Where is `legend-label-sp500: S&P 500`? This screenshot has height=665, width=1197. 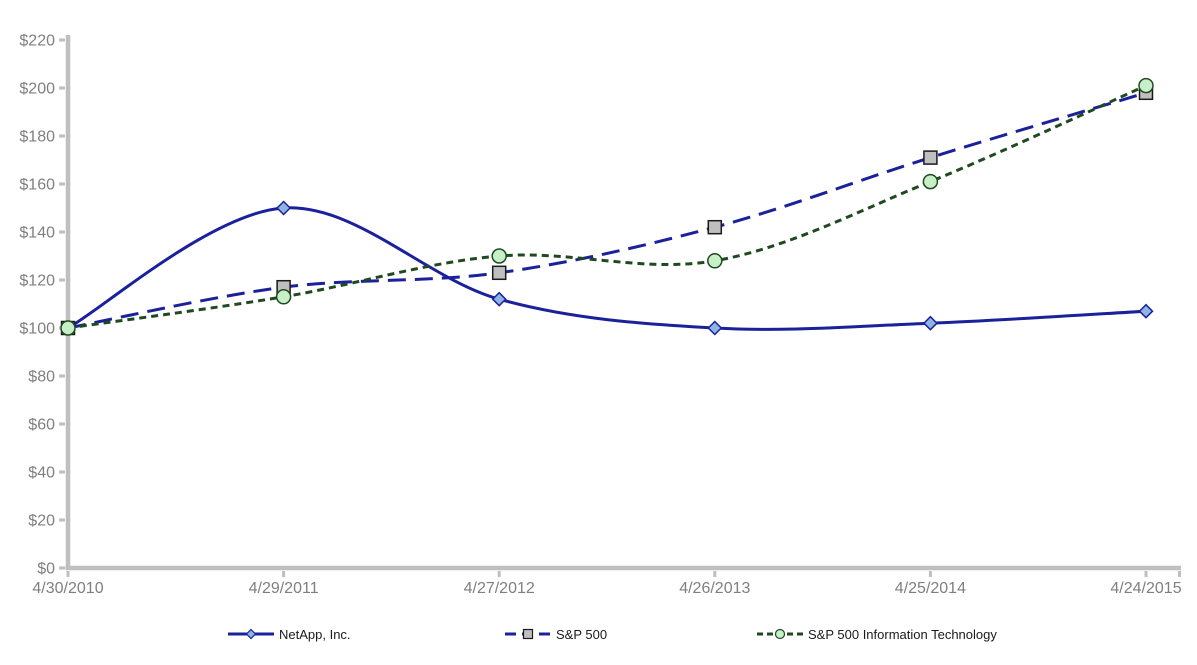
legend-label-sp500: S&P 500 is located at coordinates (582, 634).